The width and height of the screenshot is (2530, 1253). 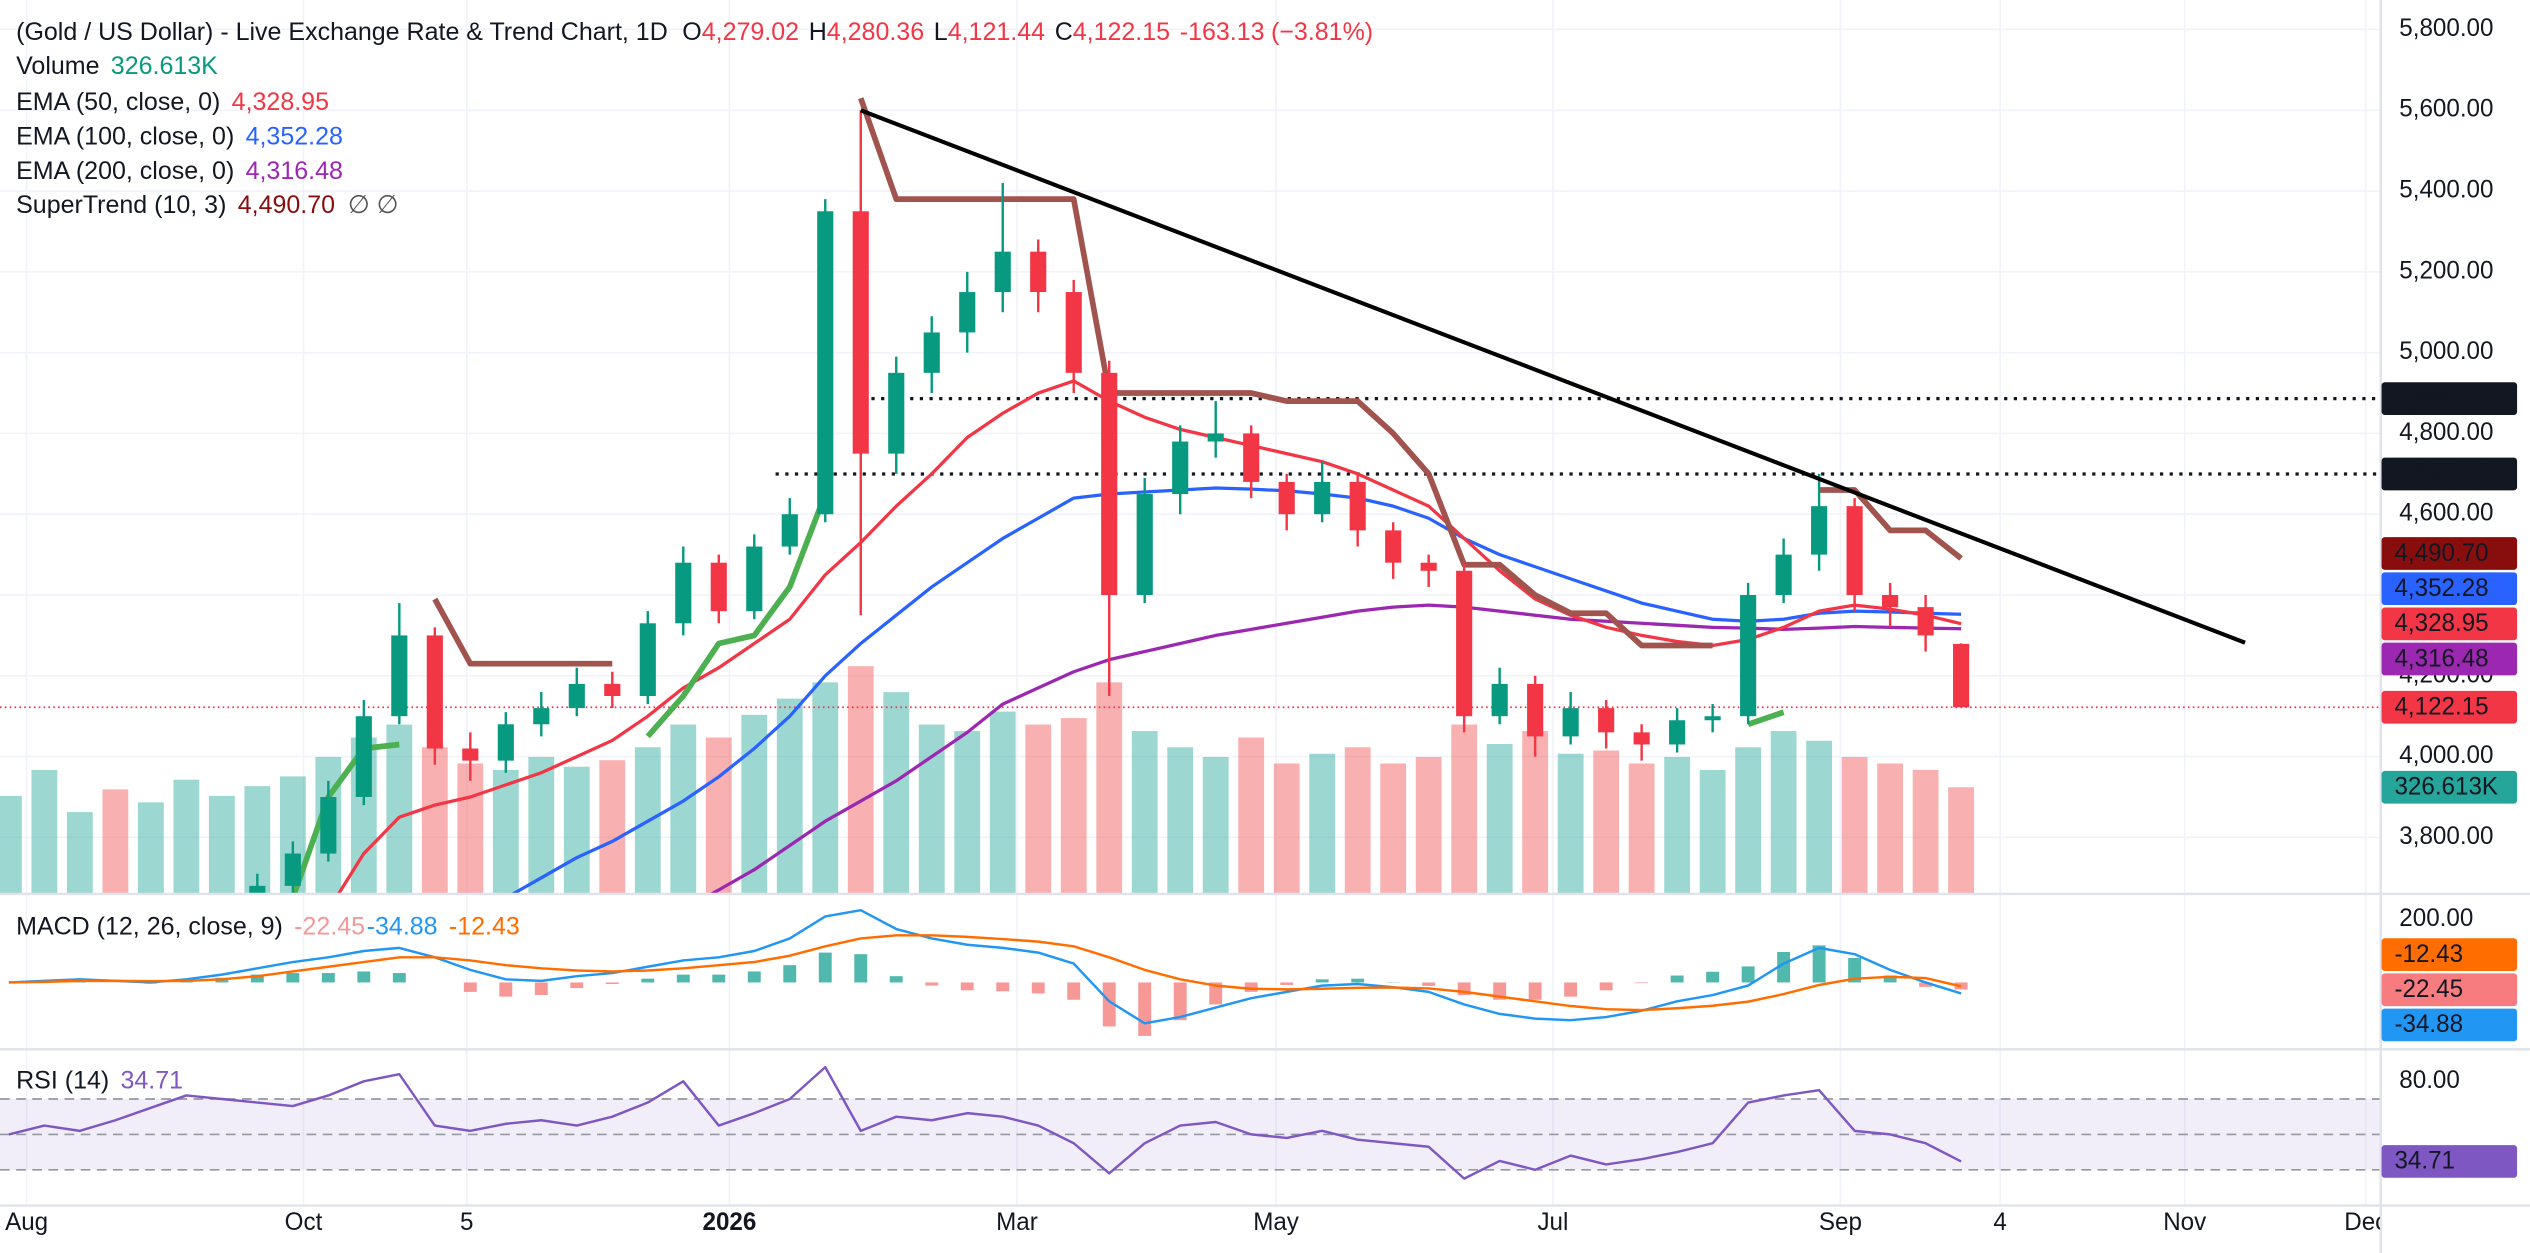 What do you see at coordinates (2441, 588) in the screenshot?
I see `price-badge-label: 4,352.28` at bounding box center [2441, 588].